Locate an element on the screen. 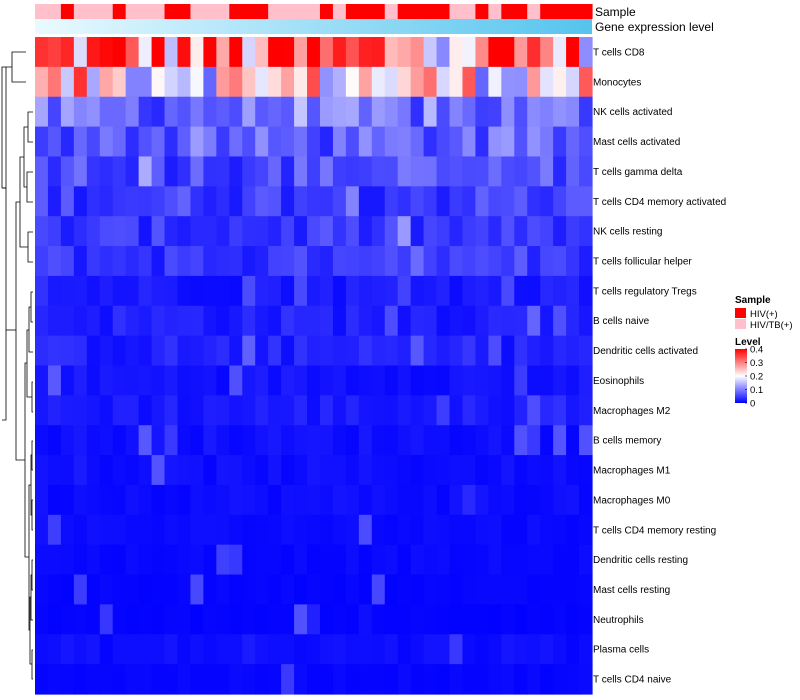 Image resolution: width=800 pixels, height=700 pixels. row-dendrogram is located at coordinates (17, 365).